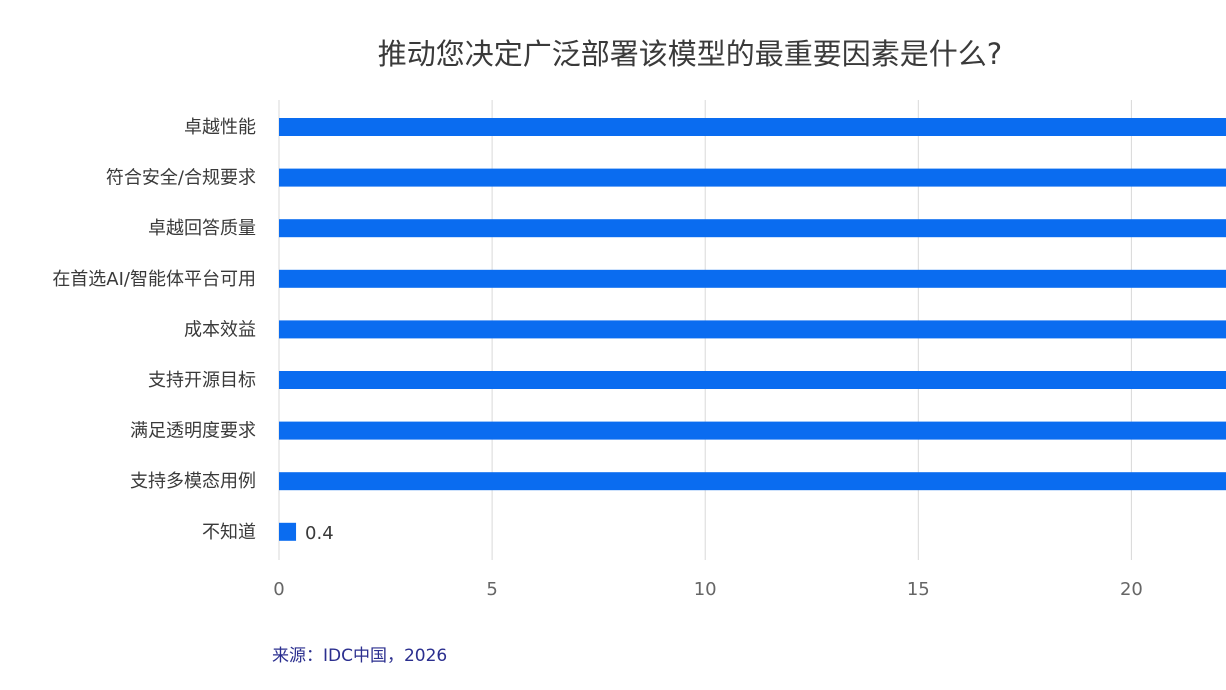 The width and height of the screenshot is (1226, 690). Describe the element at coordinates (918, 589) in the screenshot. I see `x-tick-label: 15` at that location.